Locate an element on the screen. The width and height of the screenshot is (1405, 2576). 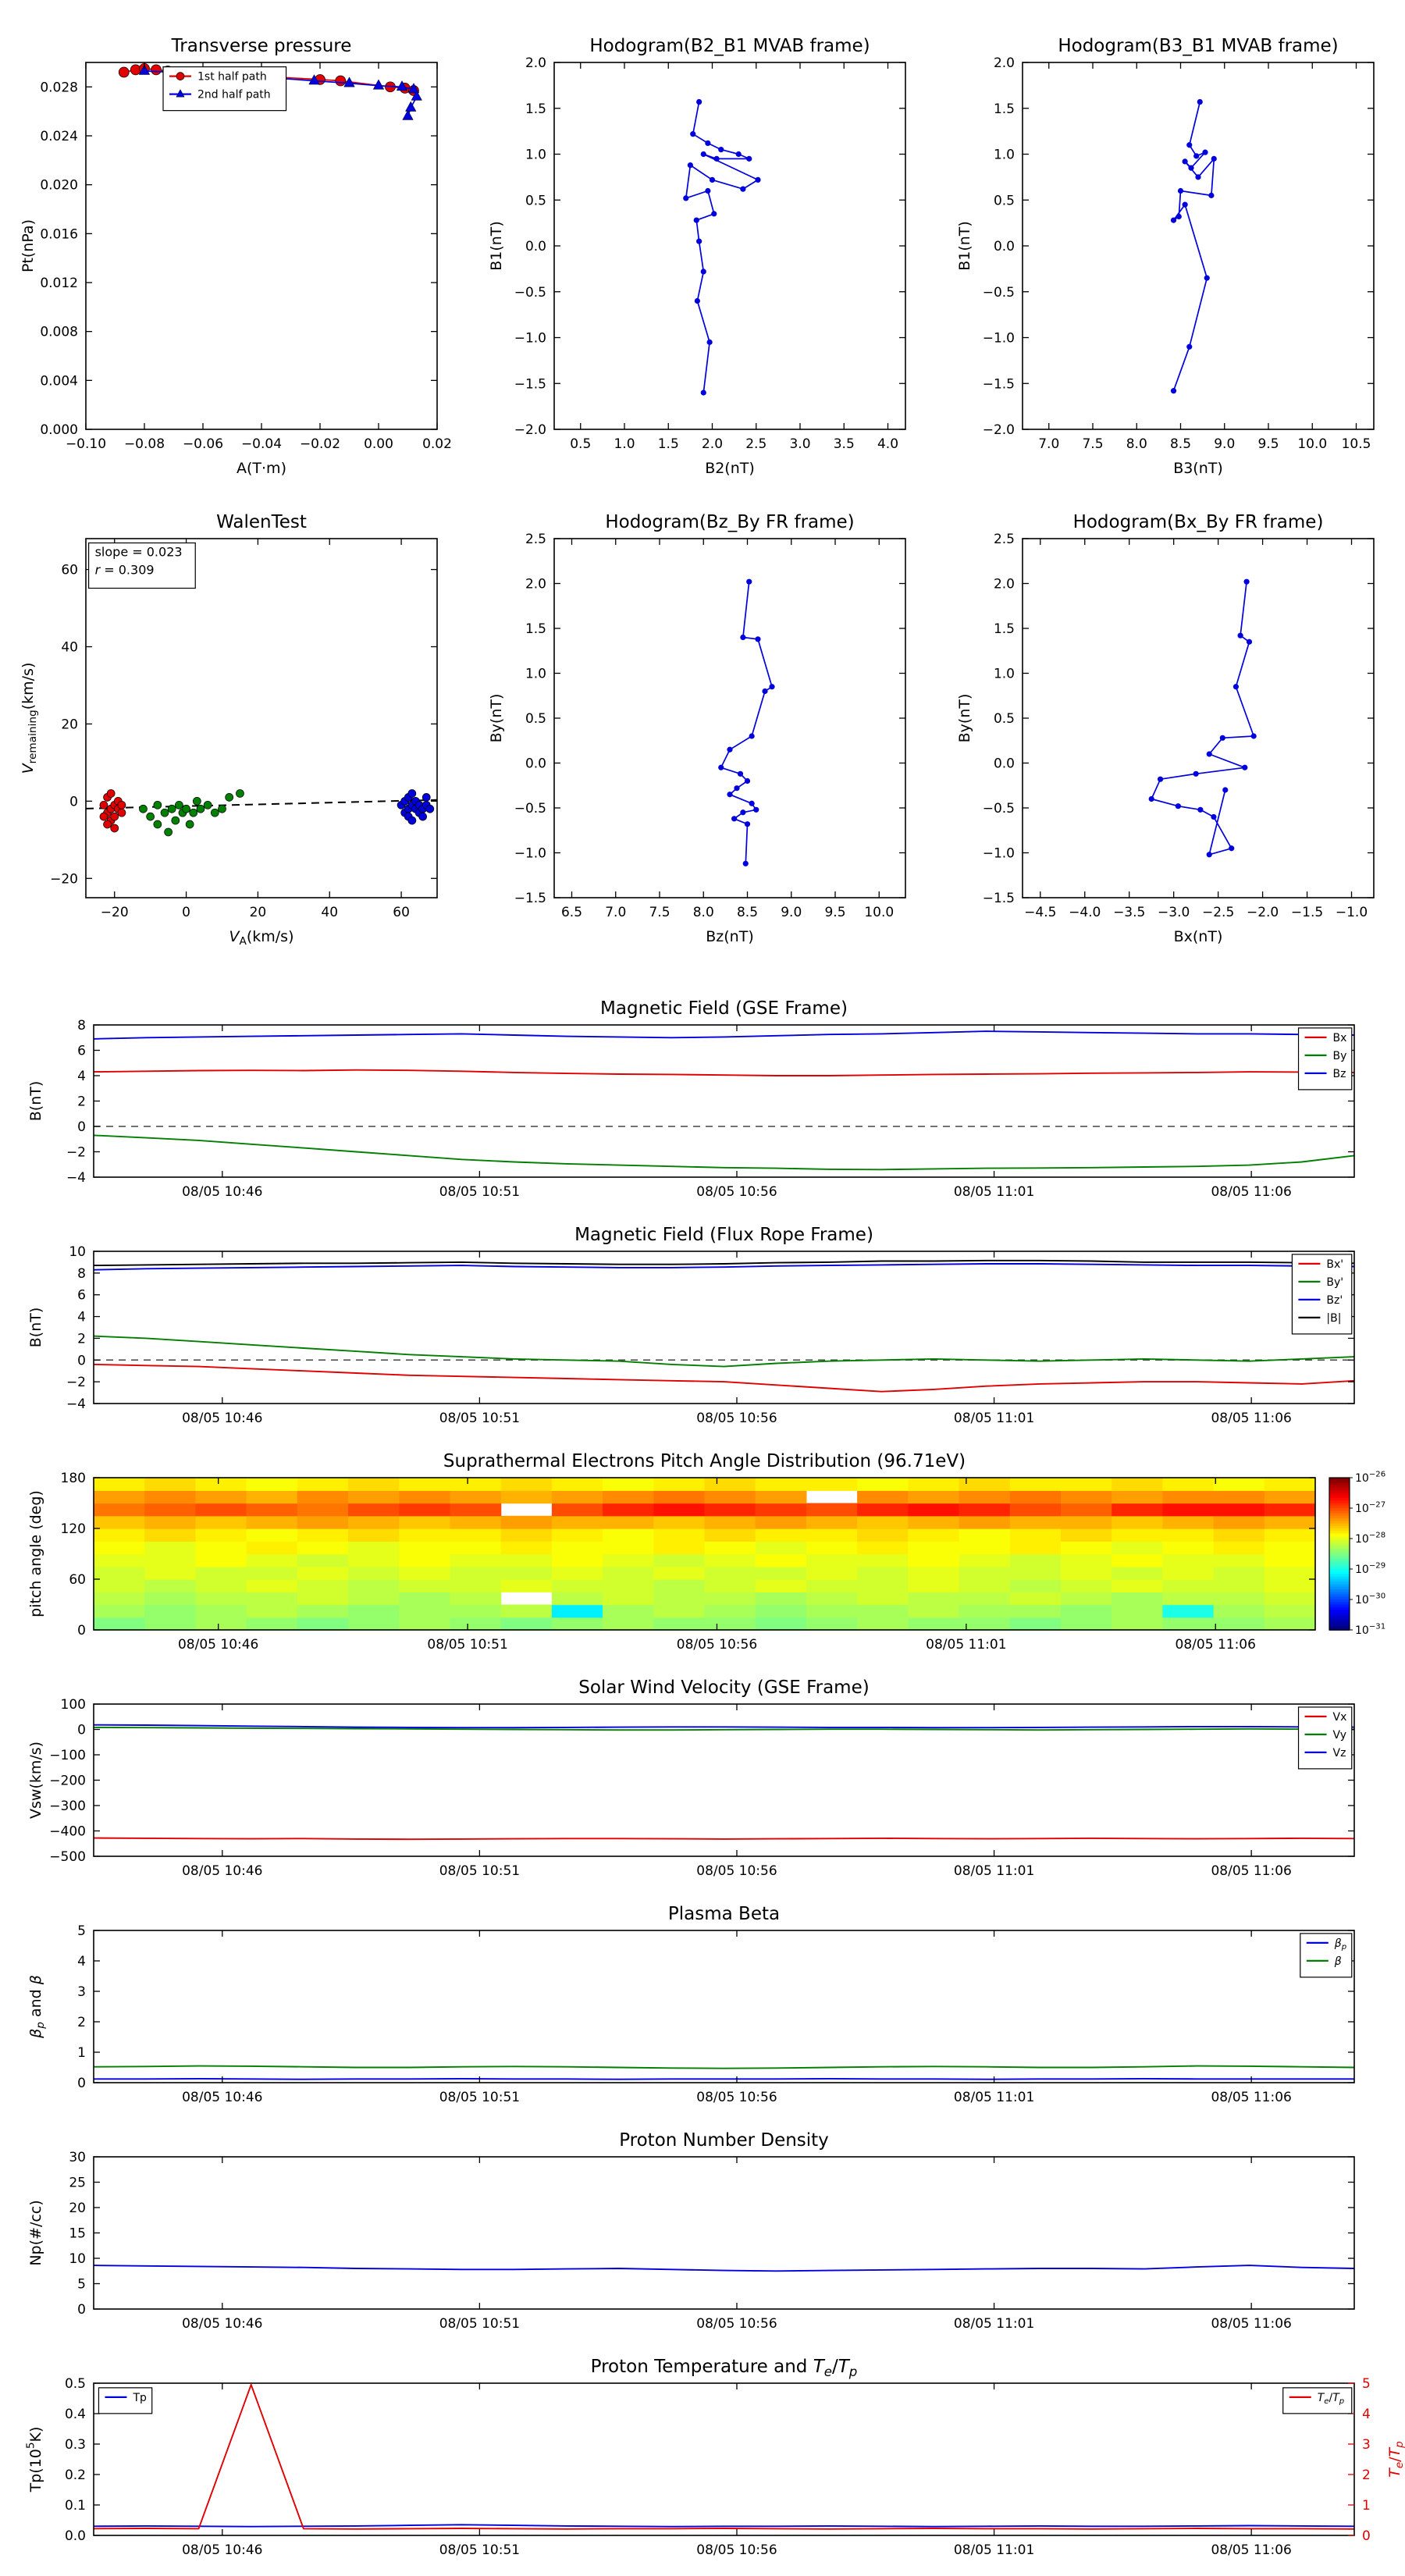
x-tick-label: 9.5 is located at coordinates (1268, 444).